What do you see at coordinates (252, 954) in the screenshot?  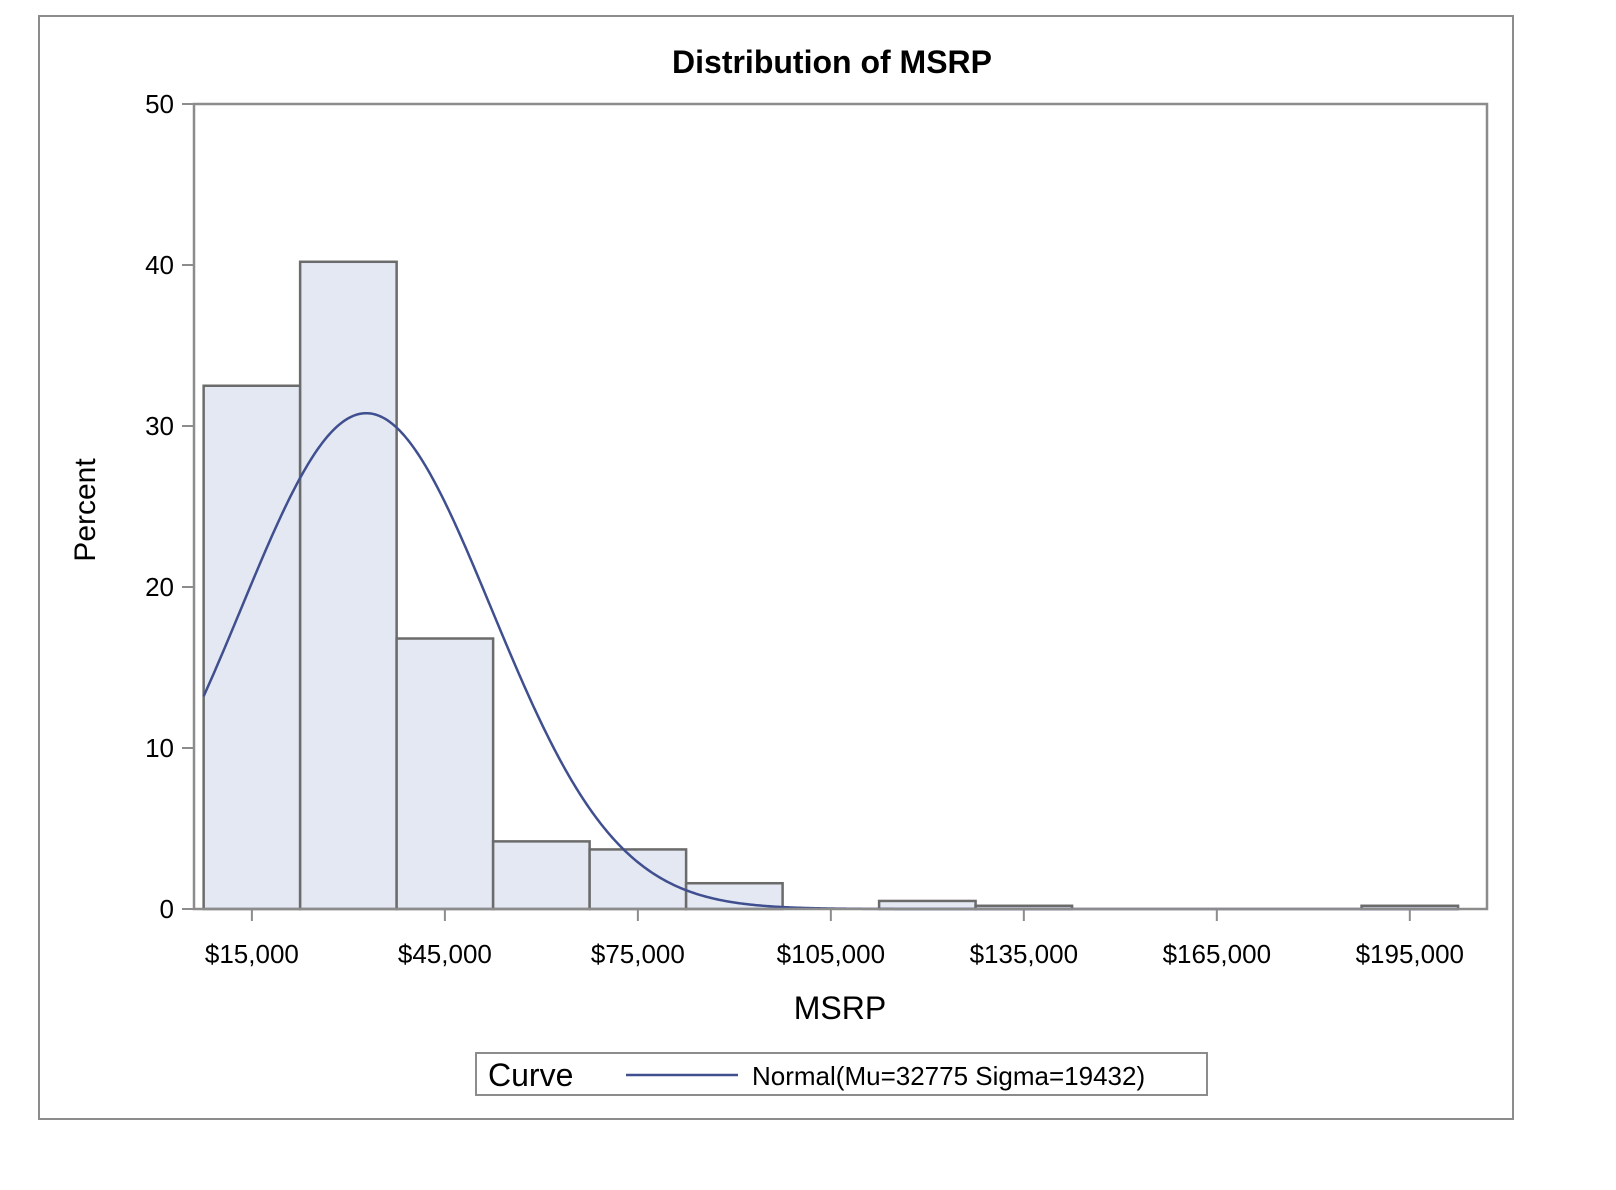 I see `x-tick-label: $15,000` at bounding box center [252, 954].